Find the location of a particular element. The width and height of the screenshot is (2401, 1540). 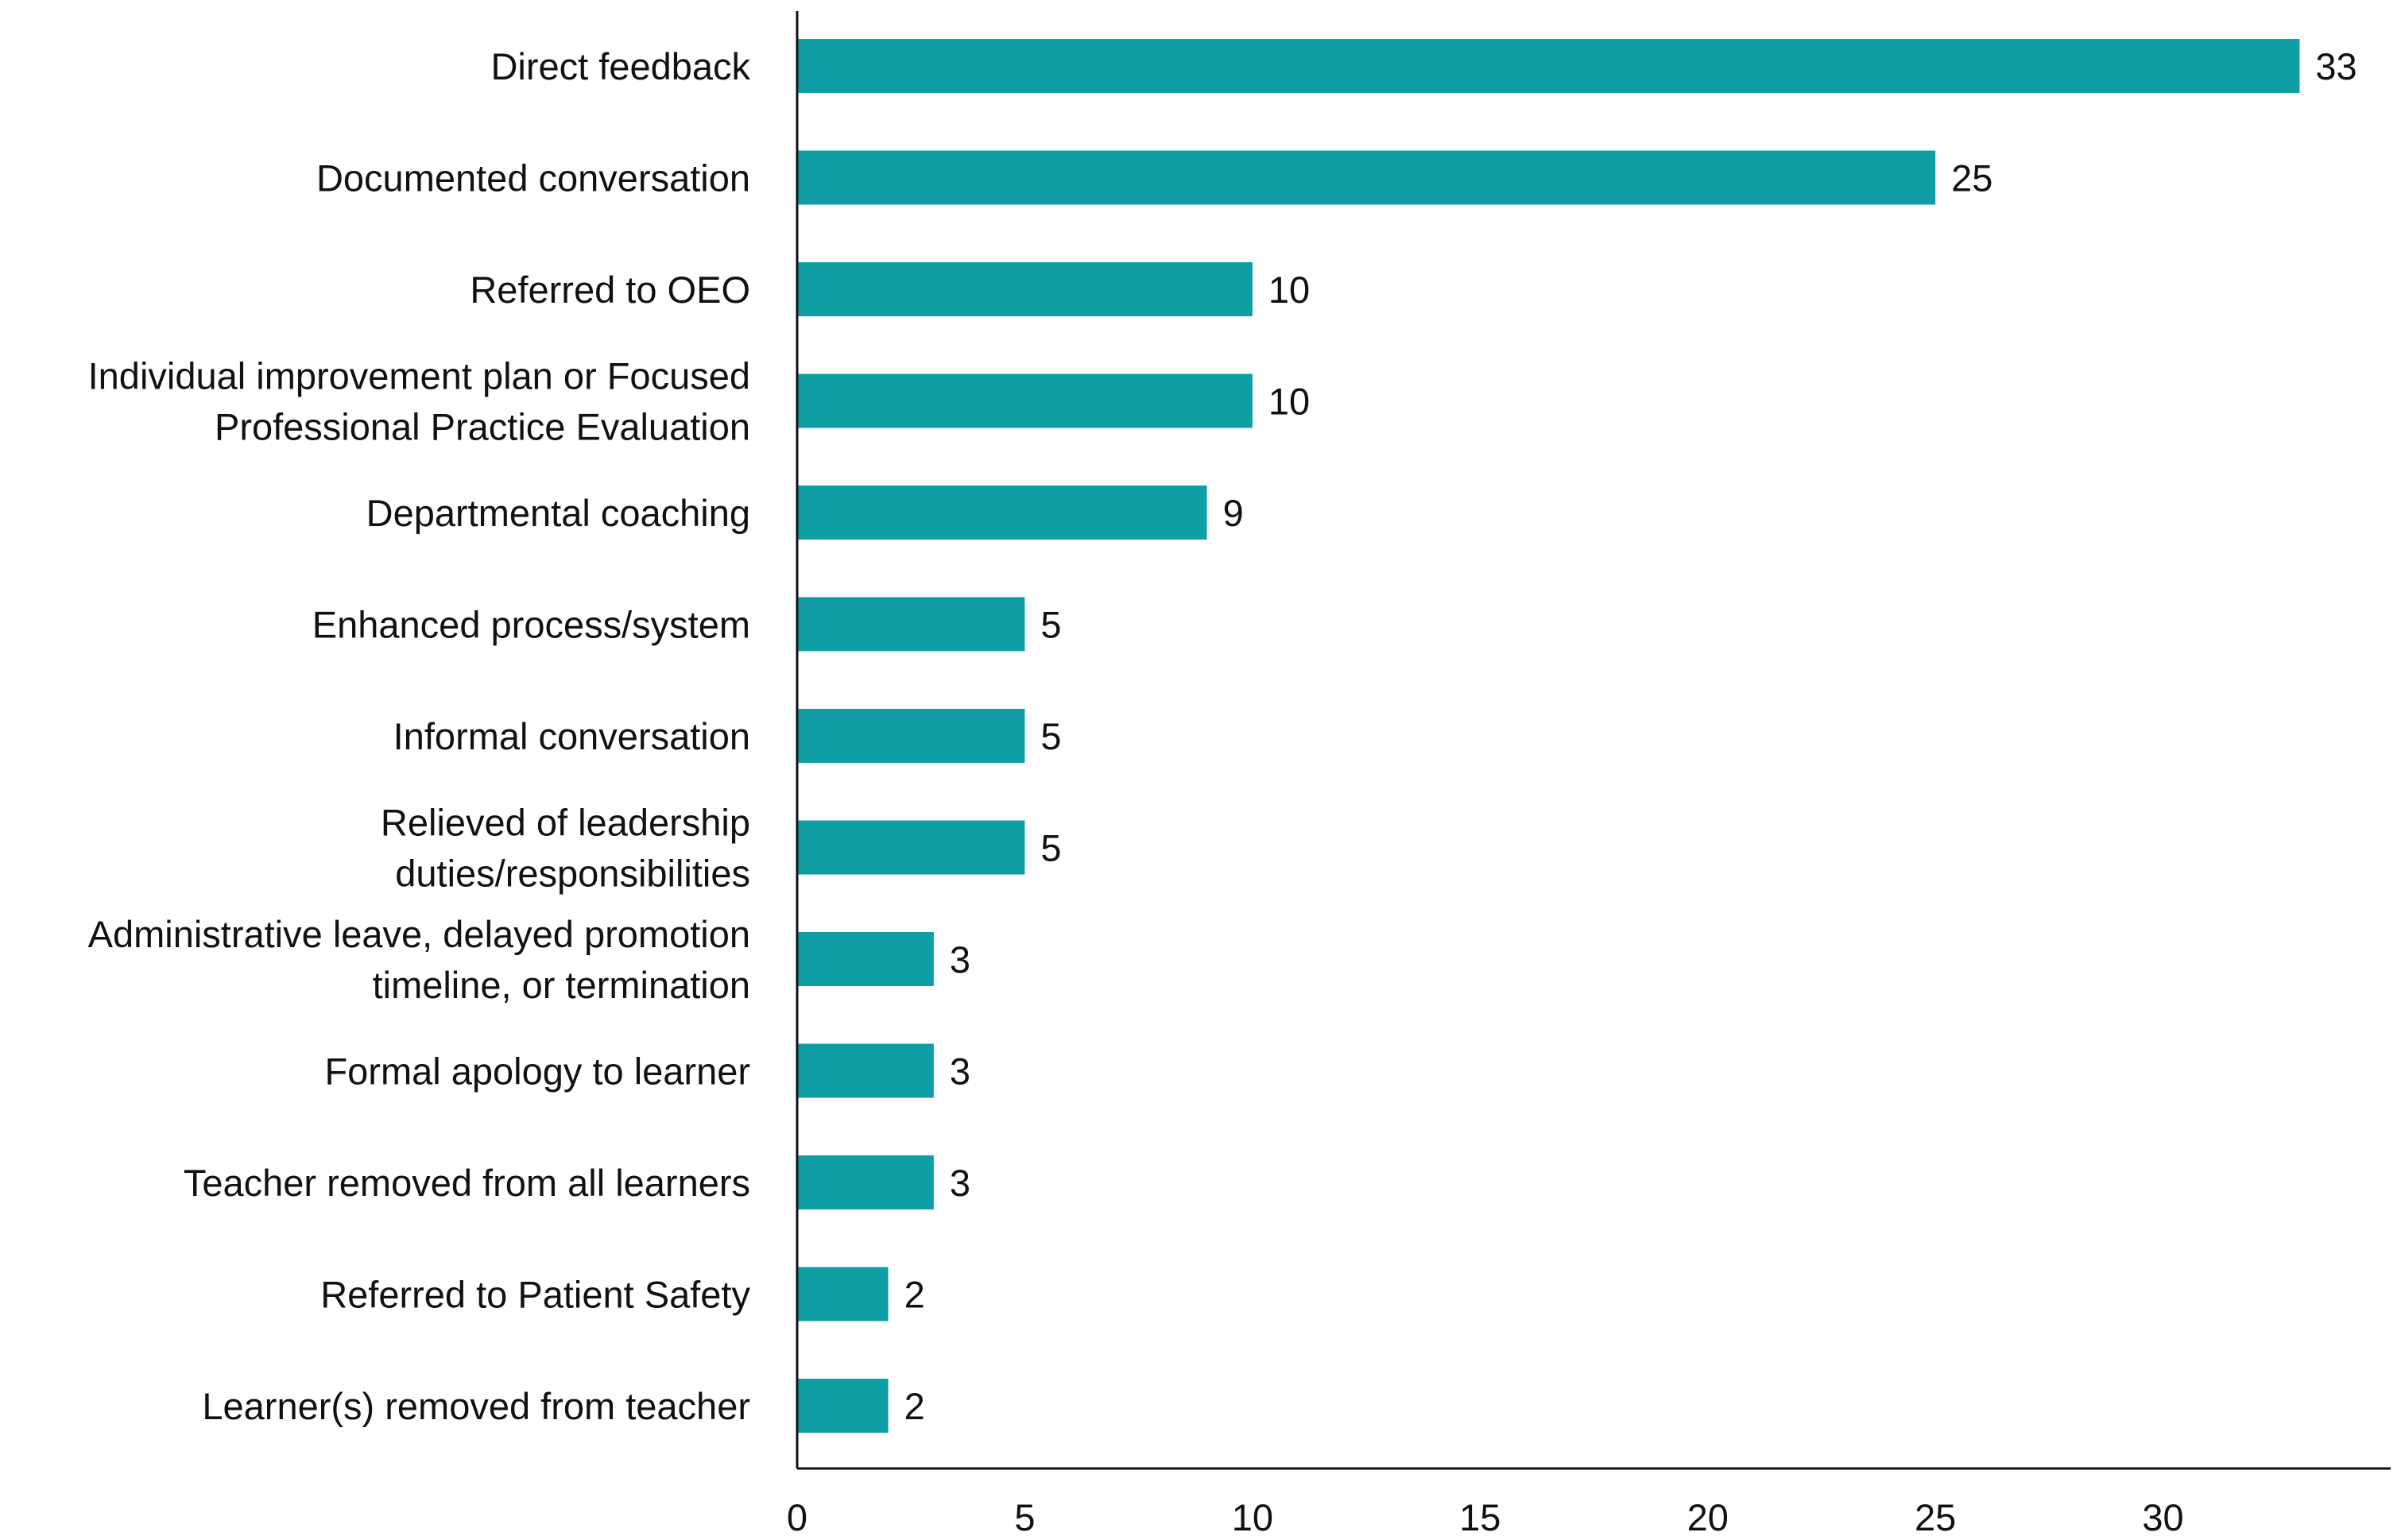

x-tick-label: 25 is located at coordinates (1935, 1516).